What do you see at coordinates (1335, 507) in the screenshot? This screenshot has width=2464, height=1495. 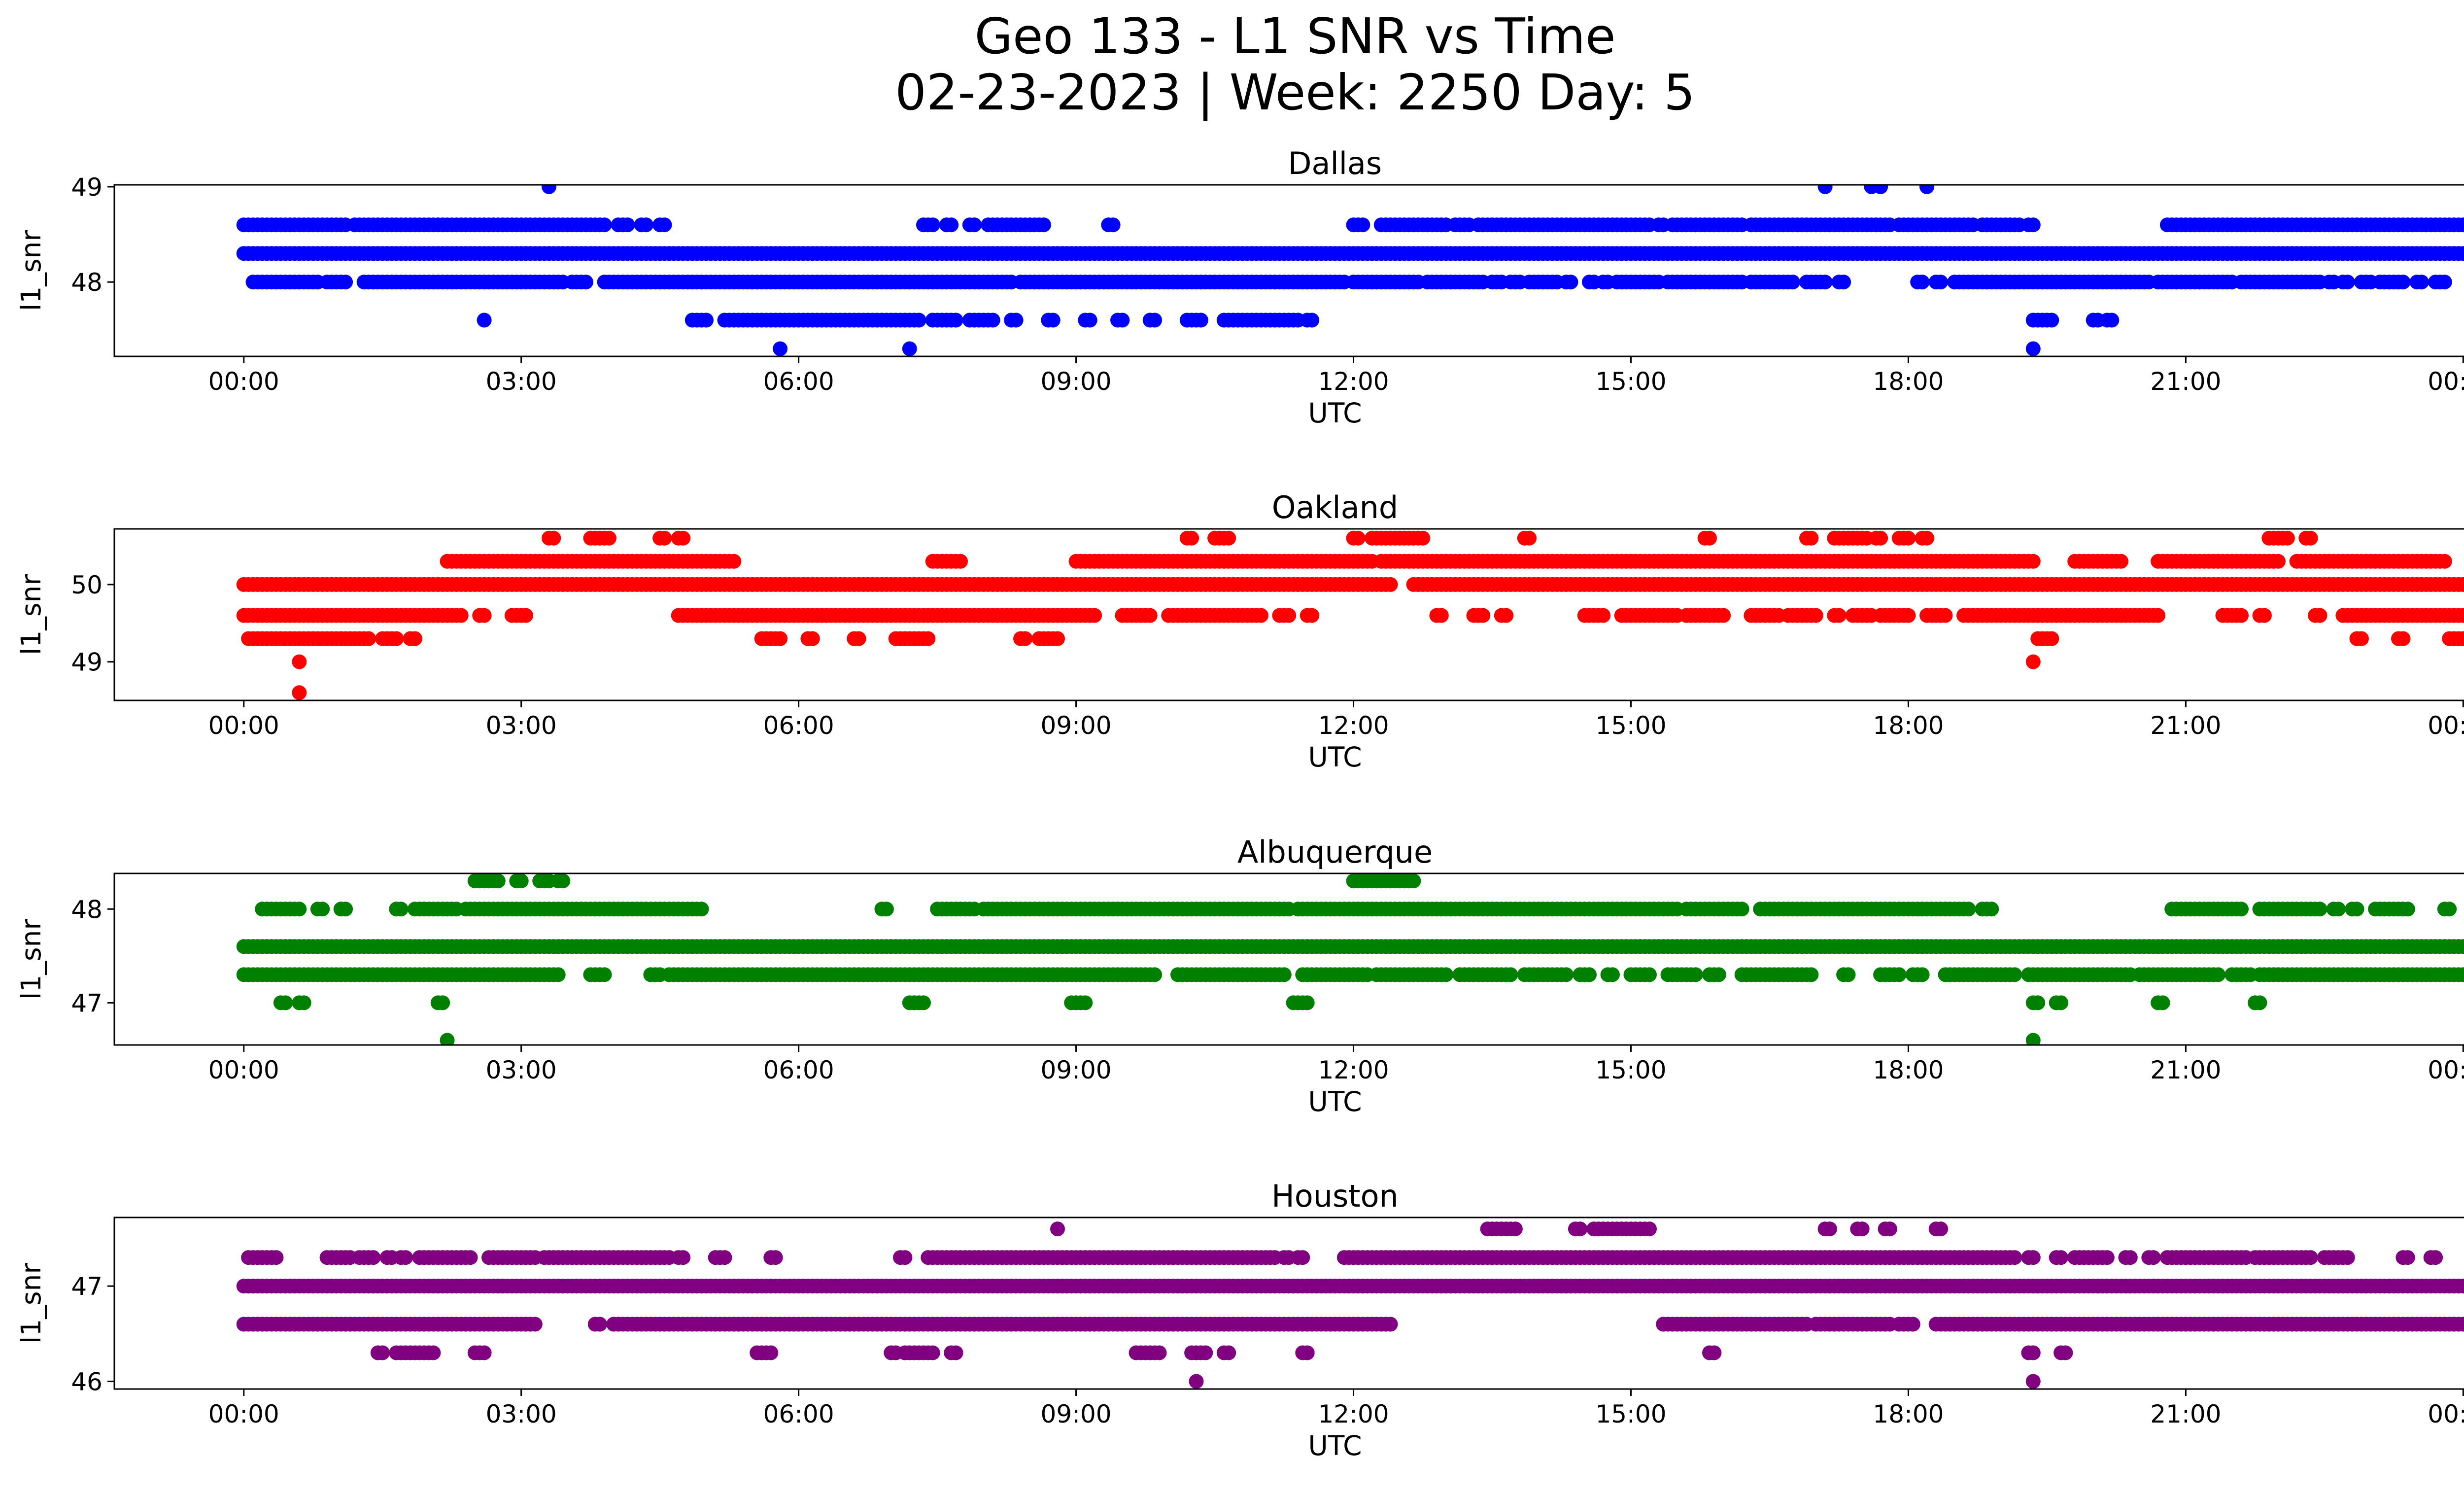 I see `subplot-title: Oakland` at bounding box center [1335, 507].